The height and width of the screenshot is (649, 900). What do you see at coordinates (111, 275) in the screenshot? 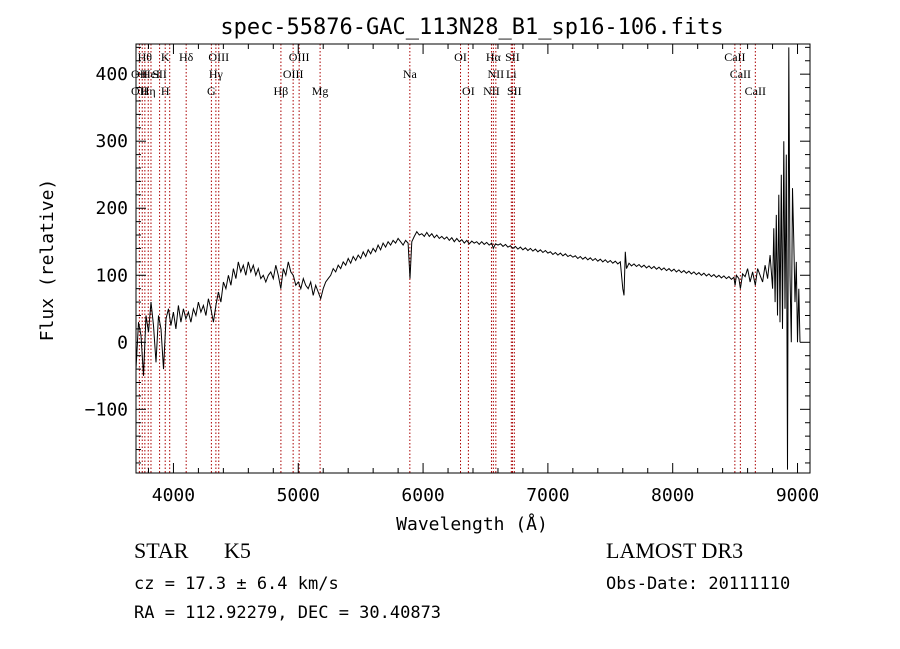
I see `y-tick-label: 100` at bounding box center [111, 275].